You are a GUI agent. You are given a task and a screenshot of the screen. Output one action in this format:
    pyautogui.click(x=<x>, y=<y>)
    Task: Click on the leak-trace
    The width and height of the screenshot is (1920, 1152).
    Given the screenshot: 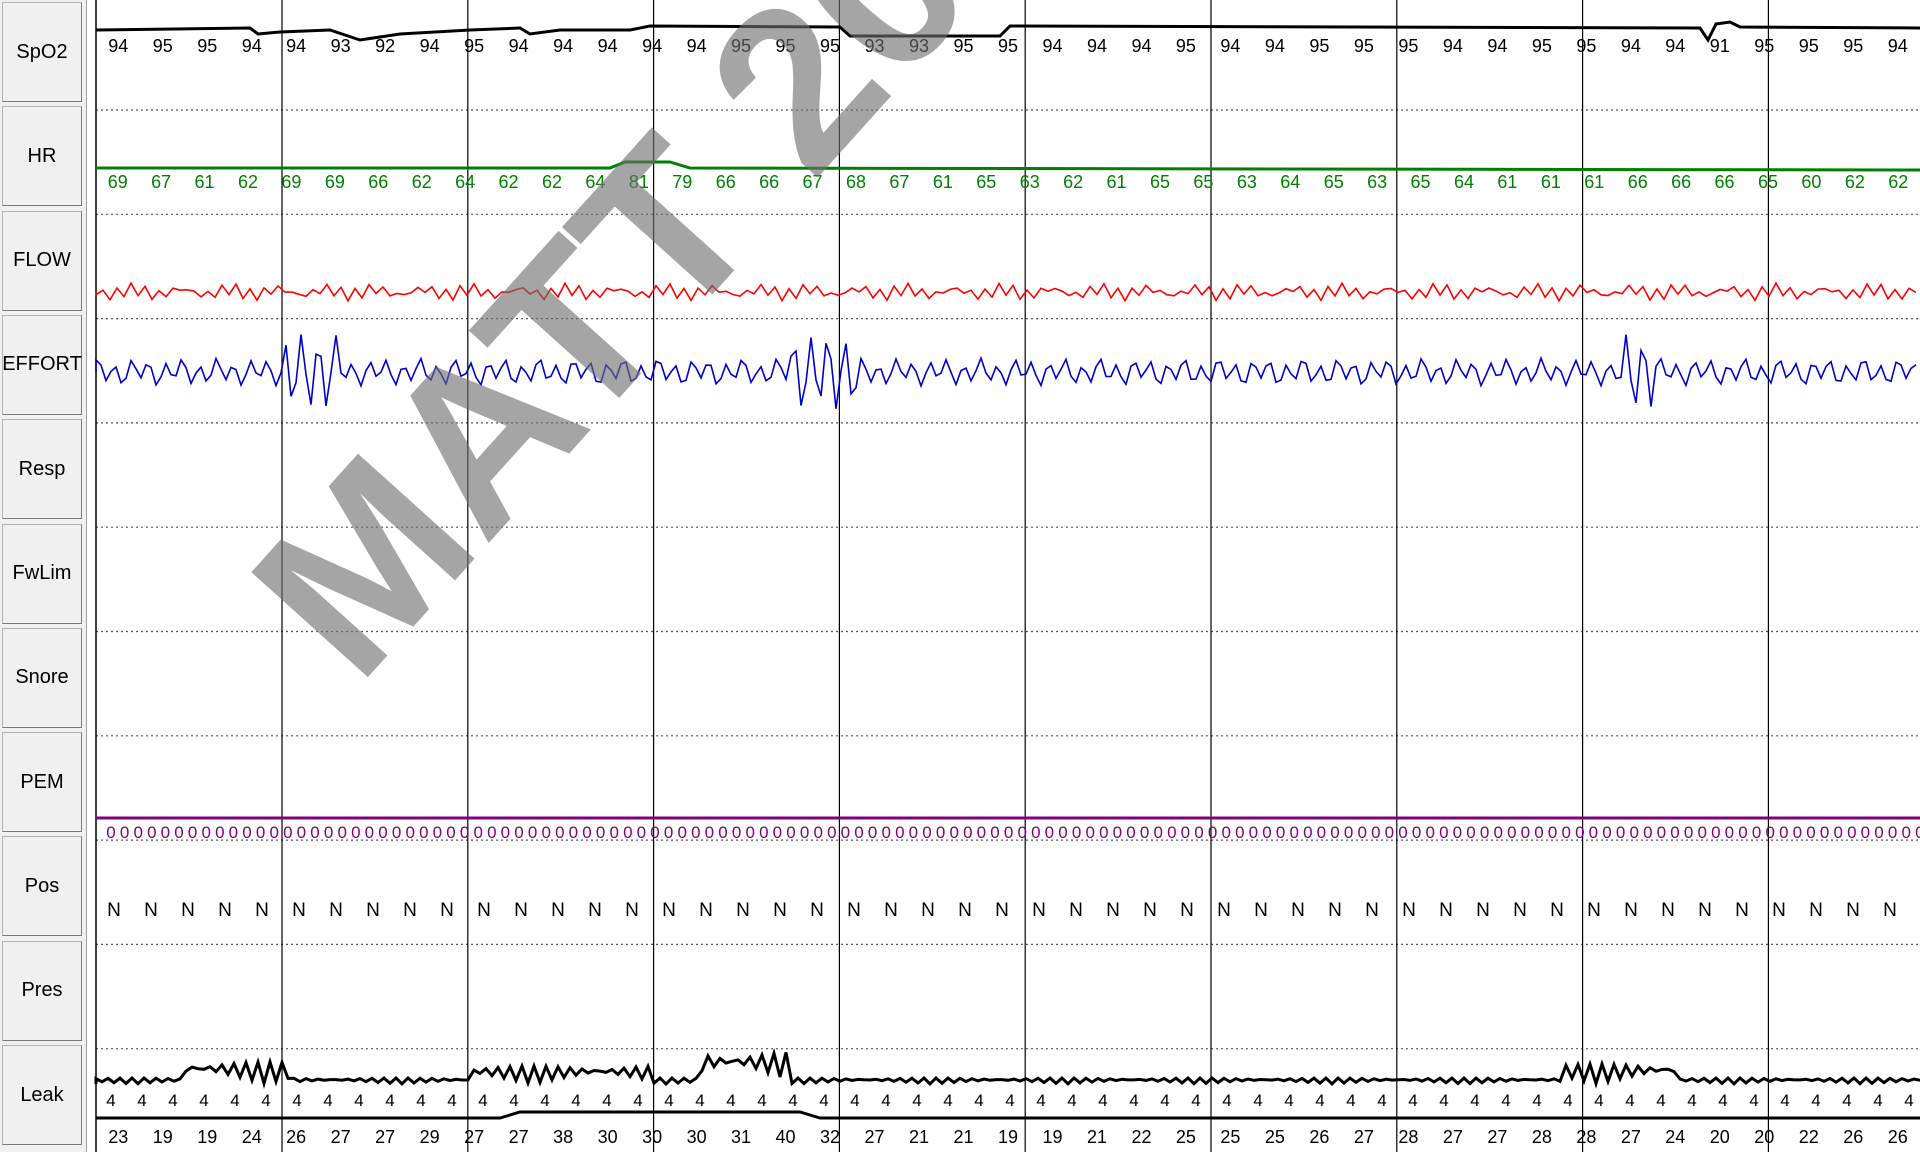 What is the action you would take?
    pyautogui.click(x=1007, y=1068)
    